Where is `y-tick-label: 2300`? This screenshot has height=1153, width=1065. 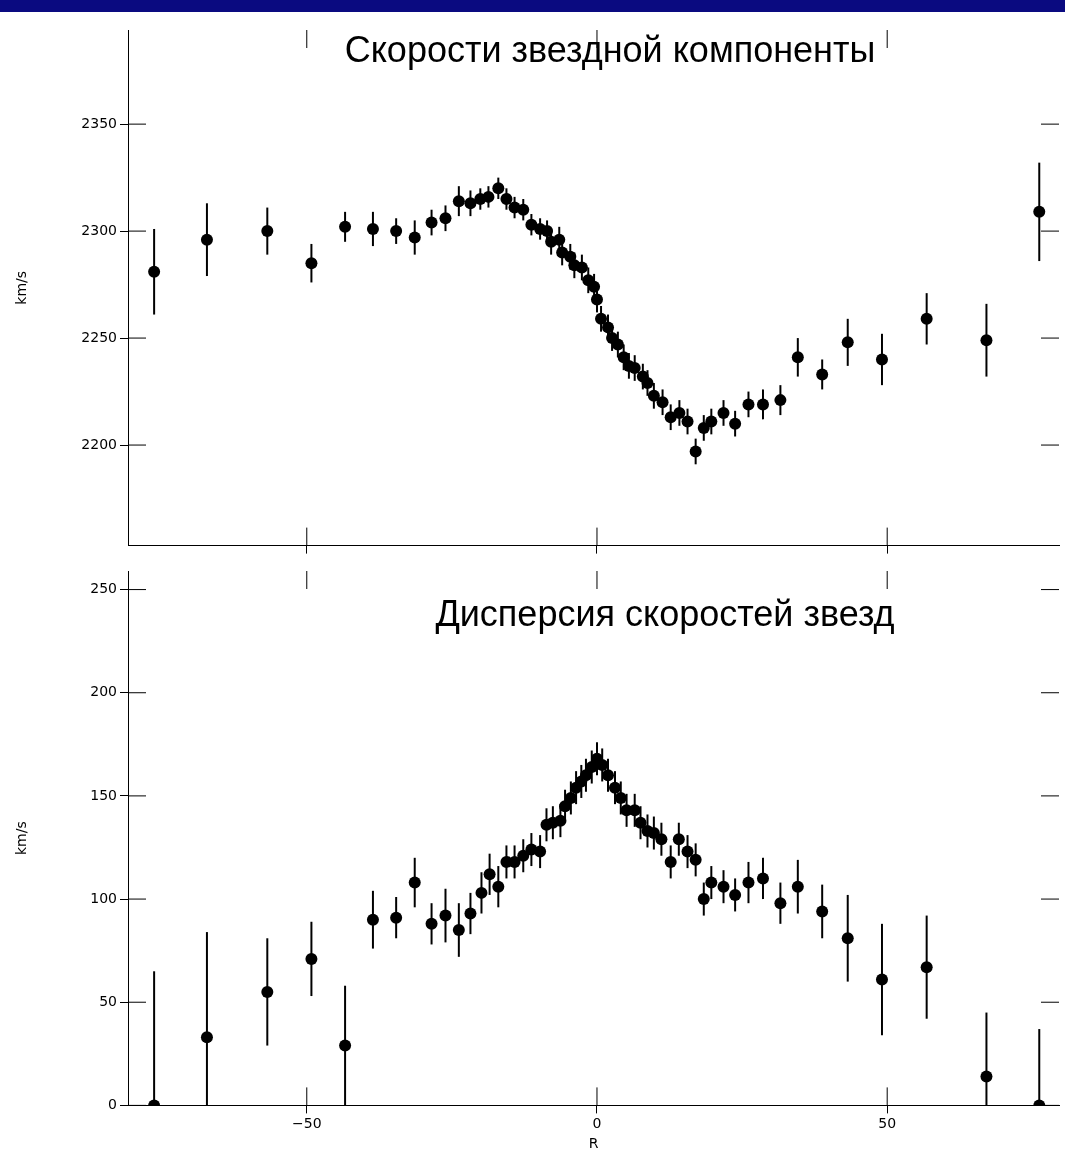 y-tick-label: 2300 is located at coordinates (99, 229).